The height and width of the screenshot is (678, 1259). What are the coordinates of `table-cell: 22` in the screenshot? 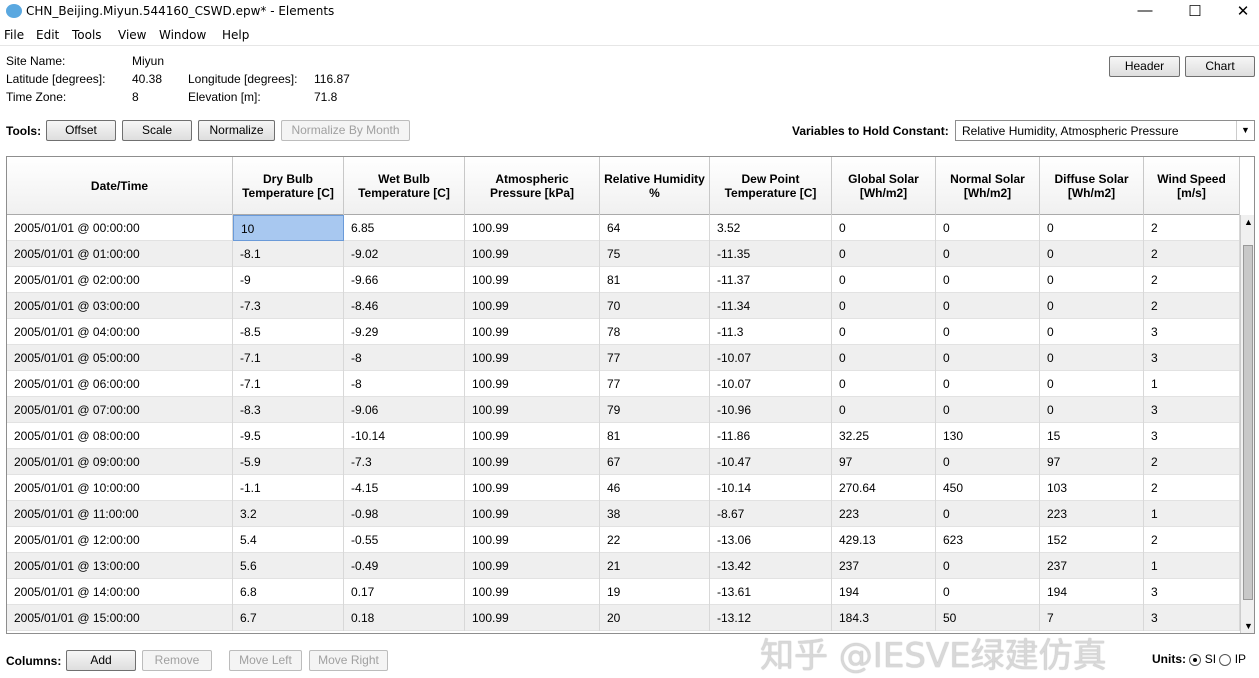 It's located at (655, 540).